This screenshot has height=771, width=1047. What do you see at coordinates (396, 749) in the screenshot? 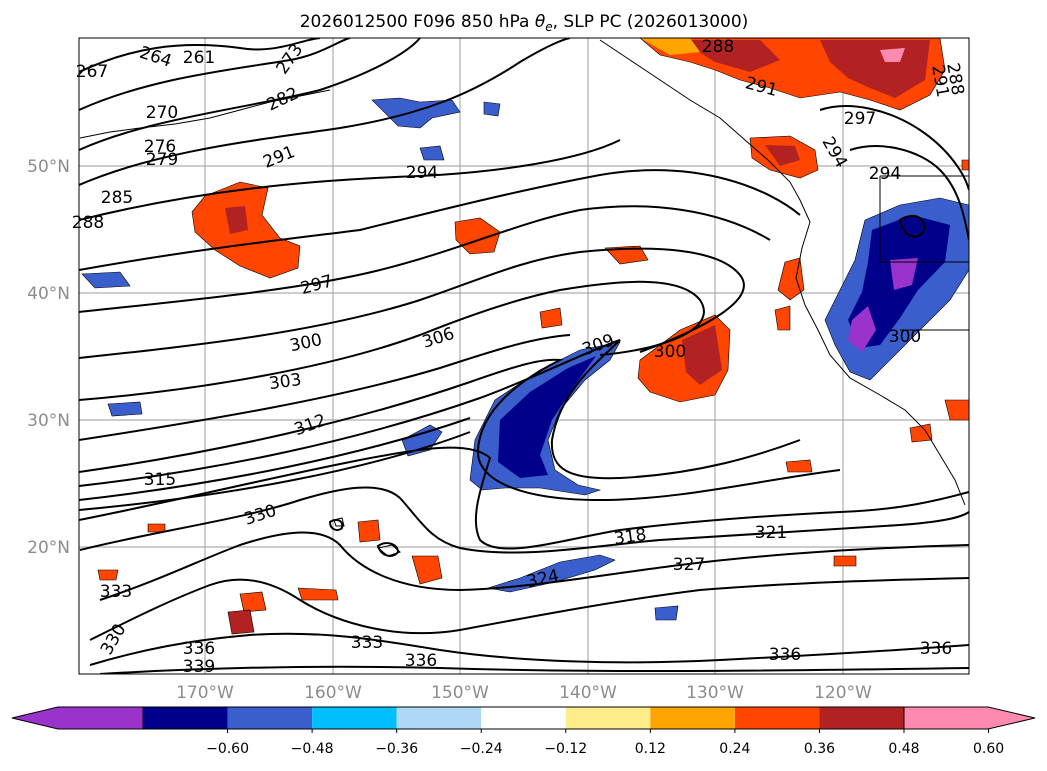
I see `colorbar-tick-label: −0.36` at bounding box center [396, 749].